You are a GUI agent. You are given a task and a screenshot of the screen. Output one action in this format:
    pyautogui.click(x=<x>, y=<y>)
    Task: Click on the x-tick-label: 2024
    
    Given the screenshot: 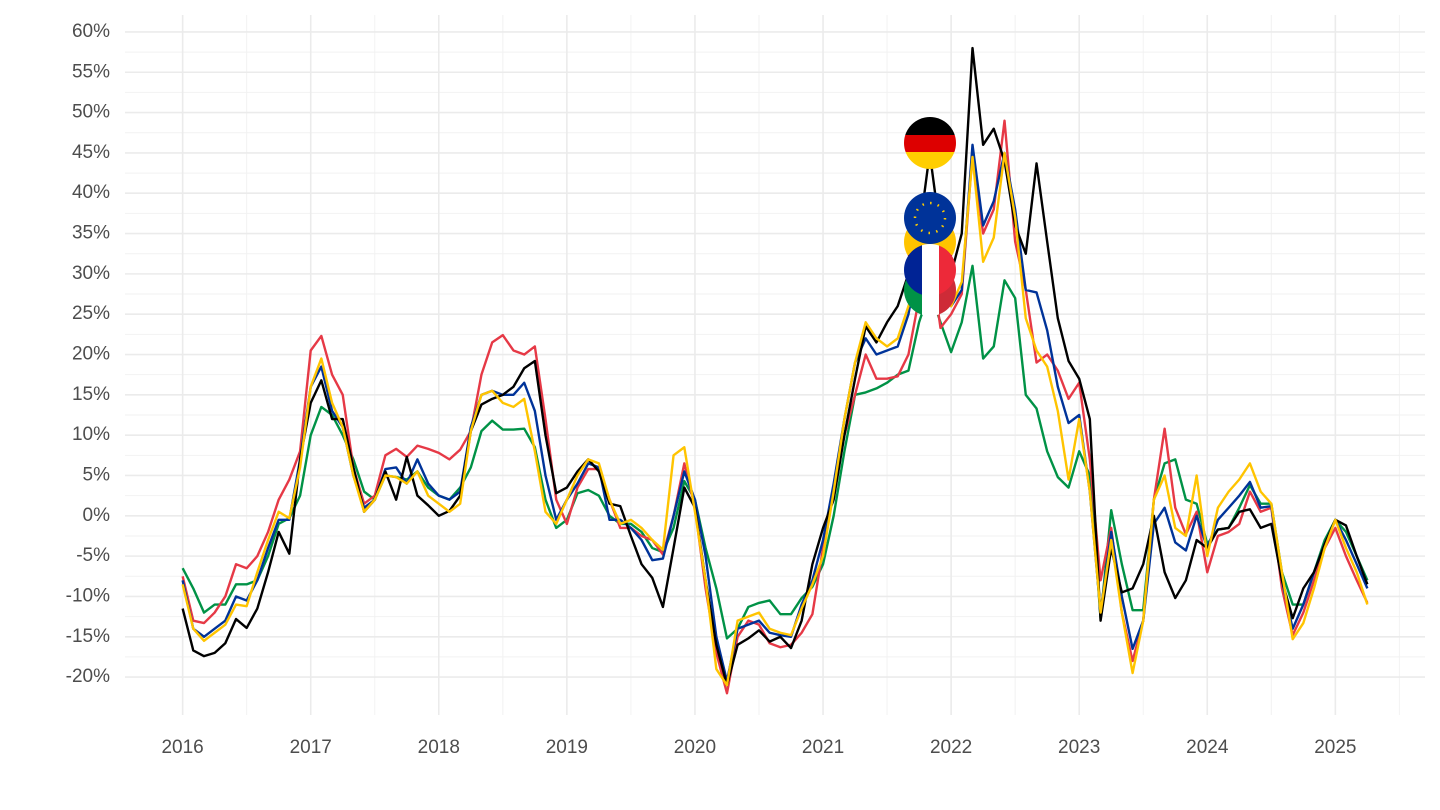 What is the action you would take?
    pyautogui.click(x=1207, y=747)
    